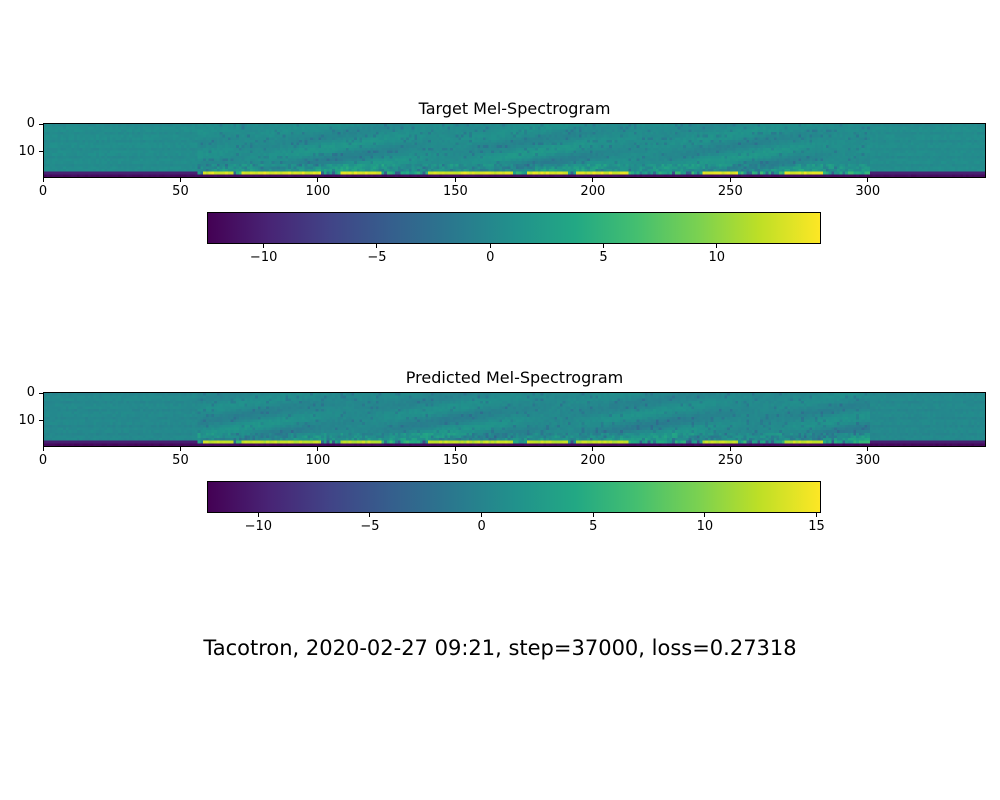 The image size is (1000, 800). What do you see at coordinates (514, 108) in the screenshot?
I see `chart-title: Target Mel-Spectrogram` at bounding box center [514, 108].